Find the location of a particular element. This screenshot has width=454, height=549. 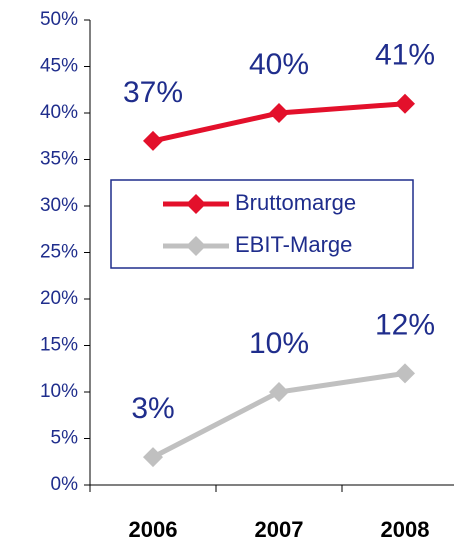

data-label: 10% is located at coordinates (279, 343).